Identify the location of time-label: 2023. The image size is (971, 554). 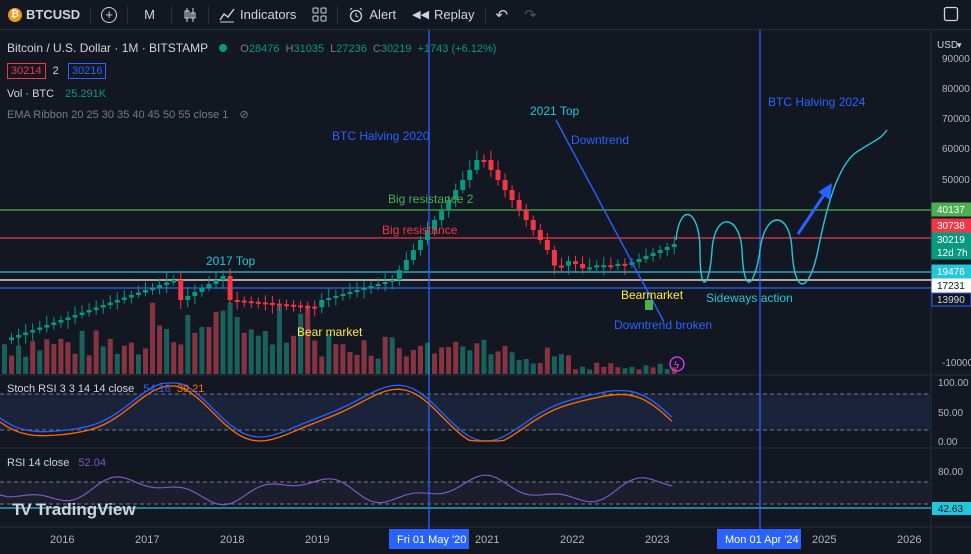
(657, 540).